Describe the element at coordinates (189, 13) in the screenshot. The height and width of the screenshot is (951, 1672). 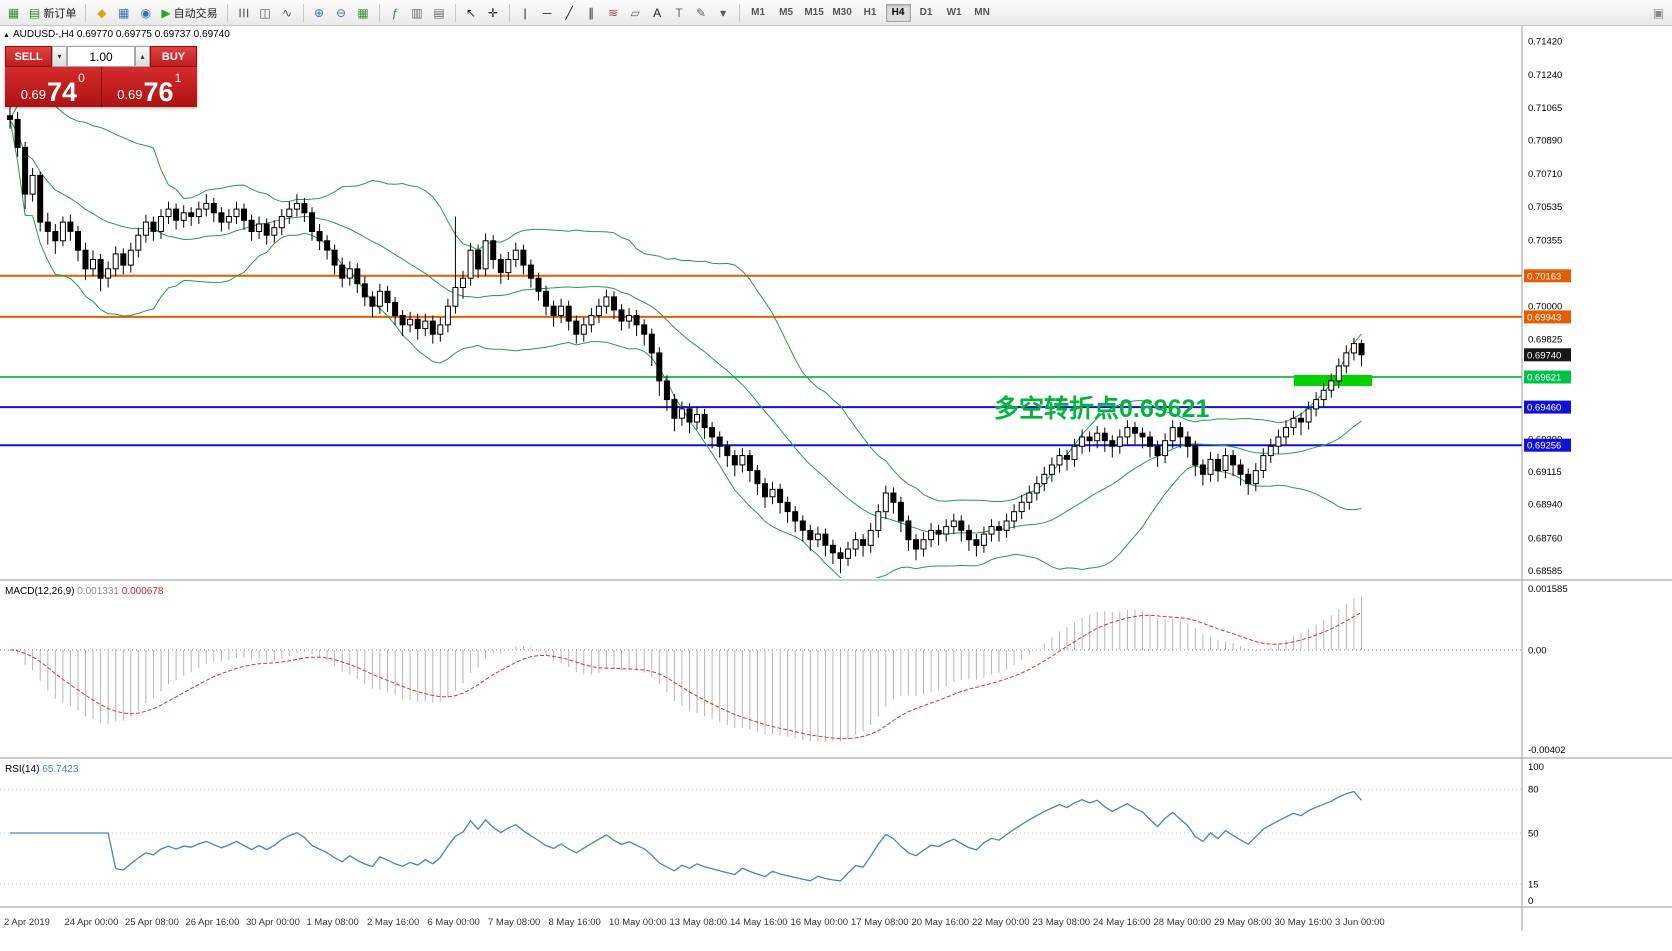
I see `auto-trading-button: ▶ 自动交易` at that location.